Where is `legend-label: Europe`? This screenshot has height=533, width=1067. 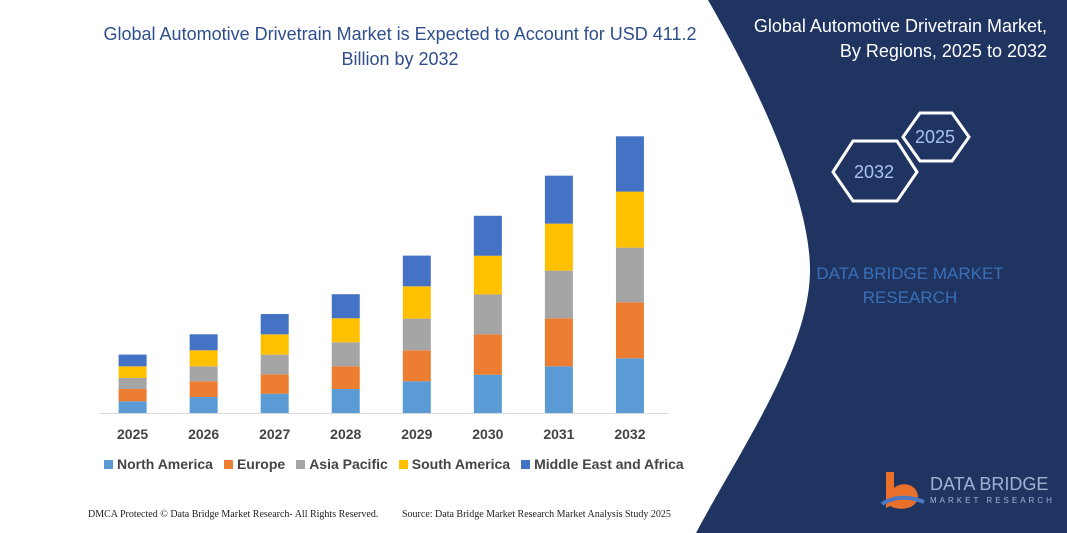
legend-label: Europe is located at coordinates (261, 464).